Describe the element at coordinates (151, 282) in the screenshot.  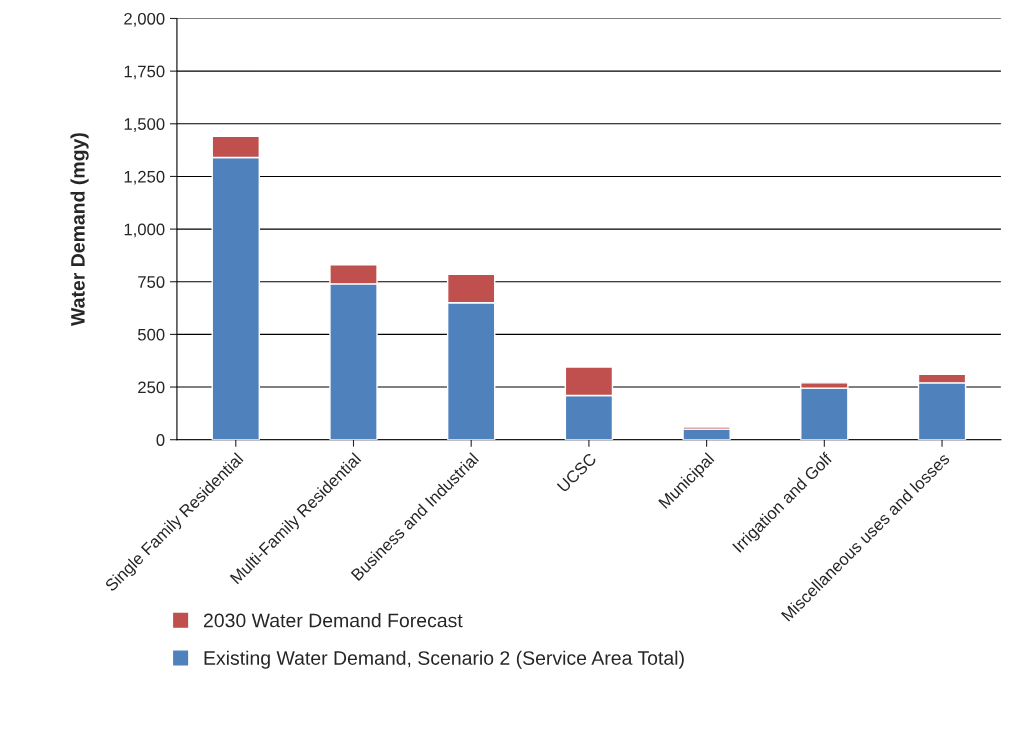
I see `y-tick-label: 750` at that location.